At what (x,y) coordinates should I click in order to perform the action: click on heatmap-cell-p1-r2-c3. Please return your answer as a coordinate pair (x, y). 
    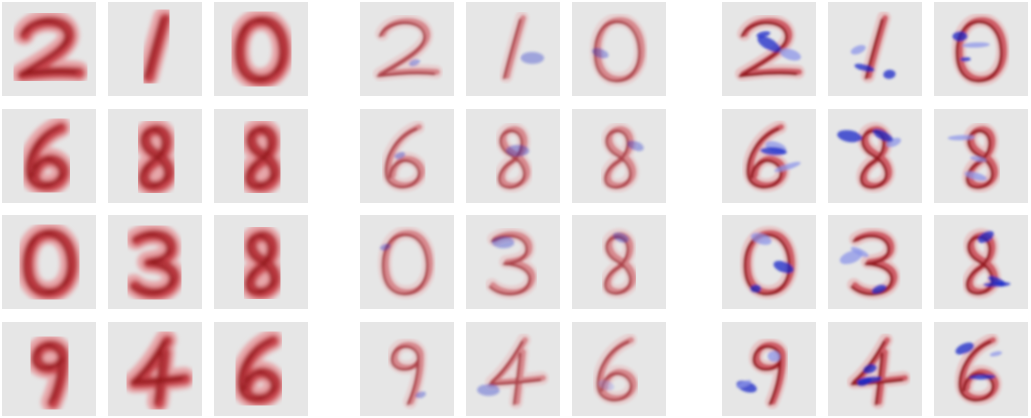
    Looking at the image, I should click on (261, 156).